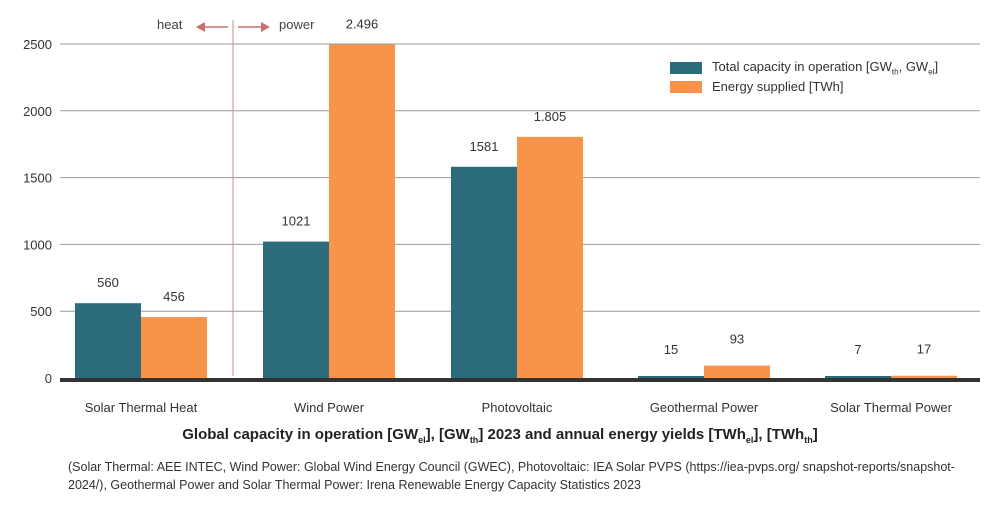 This screenshot has height=505, width=1000. I want to click on x-tick-label: Geothermal Power, so click(704, 407).